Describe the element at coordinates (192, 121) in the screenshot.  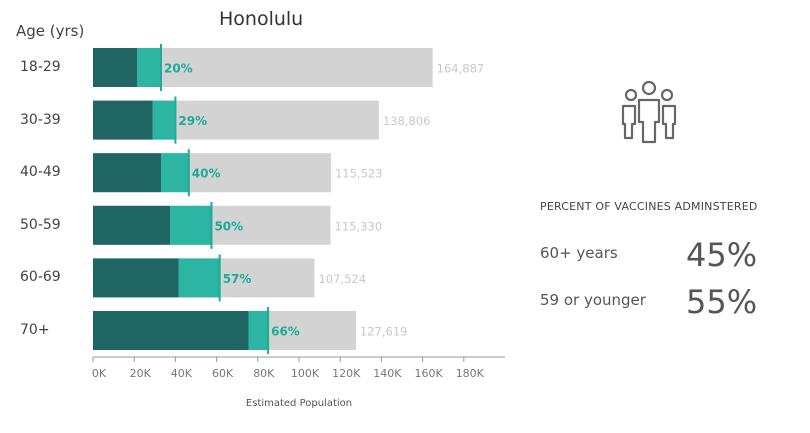
I see `percent-label: 29%` at that location.